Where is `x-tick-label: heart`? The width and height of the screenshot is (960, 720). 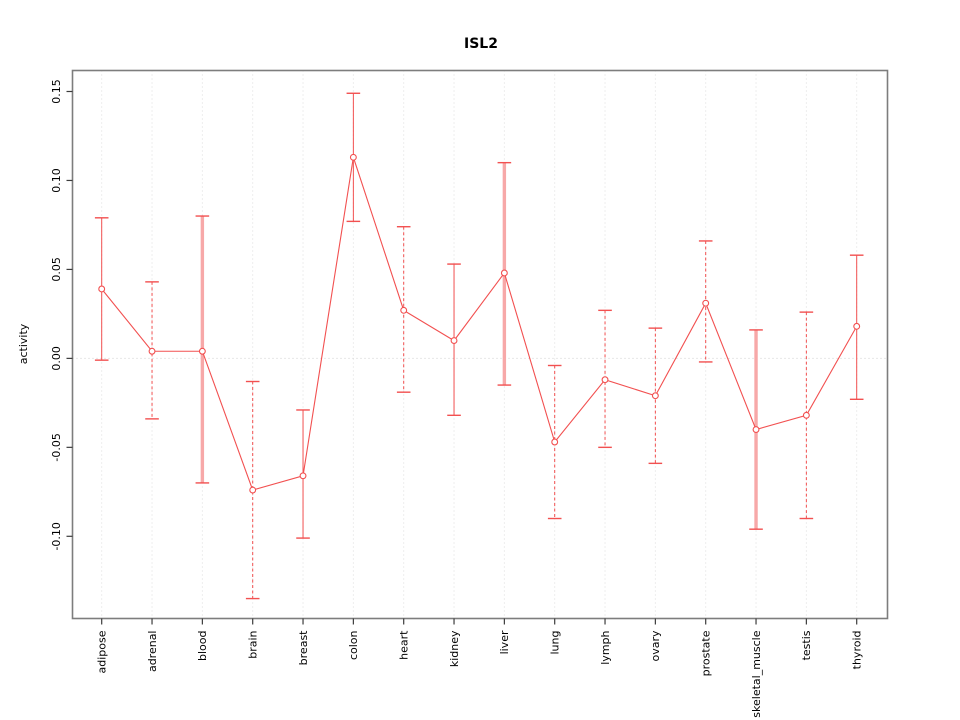
x-tick-label: heart is located at coordinates (404, 645).